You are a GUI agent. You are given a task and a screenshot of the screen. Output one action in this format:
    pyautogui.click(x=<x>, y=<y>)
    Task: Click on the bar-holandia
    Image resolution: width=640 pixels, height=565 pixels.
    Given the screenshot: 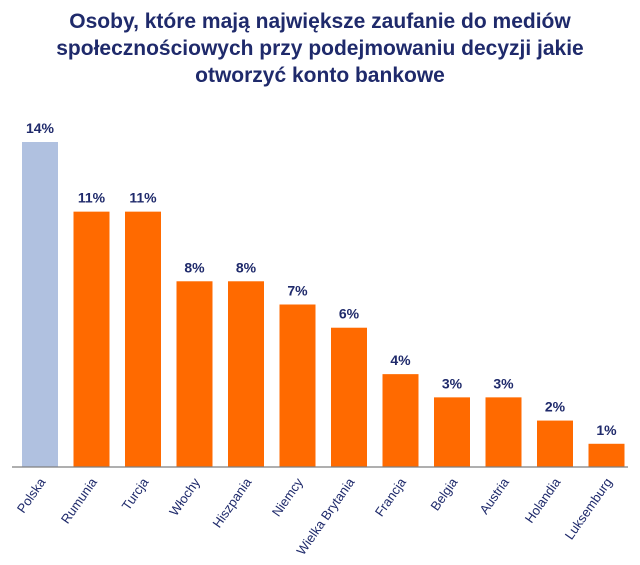 What is the action you would take?
    pyautogui.click(x=555, y=443)
    